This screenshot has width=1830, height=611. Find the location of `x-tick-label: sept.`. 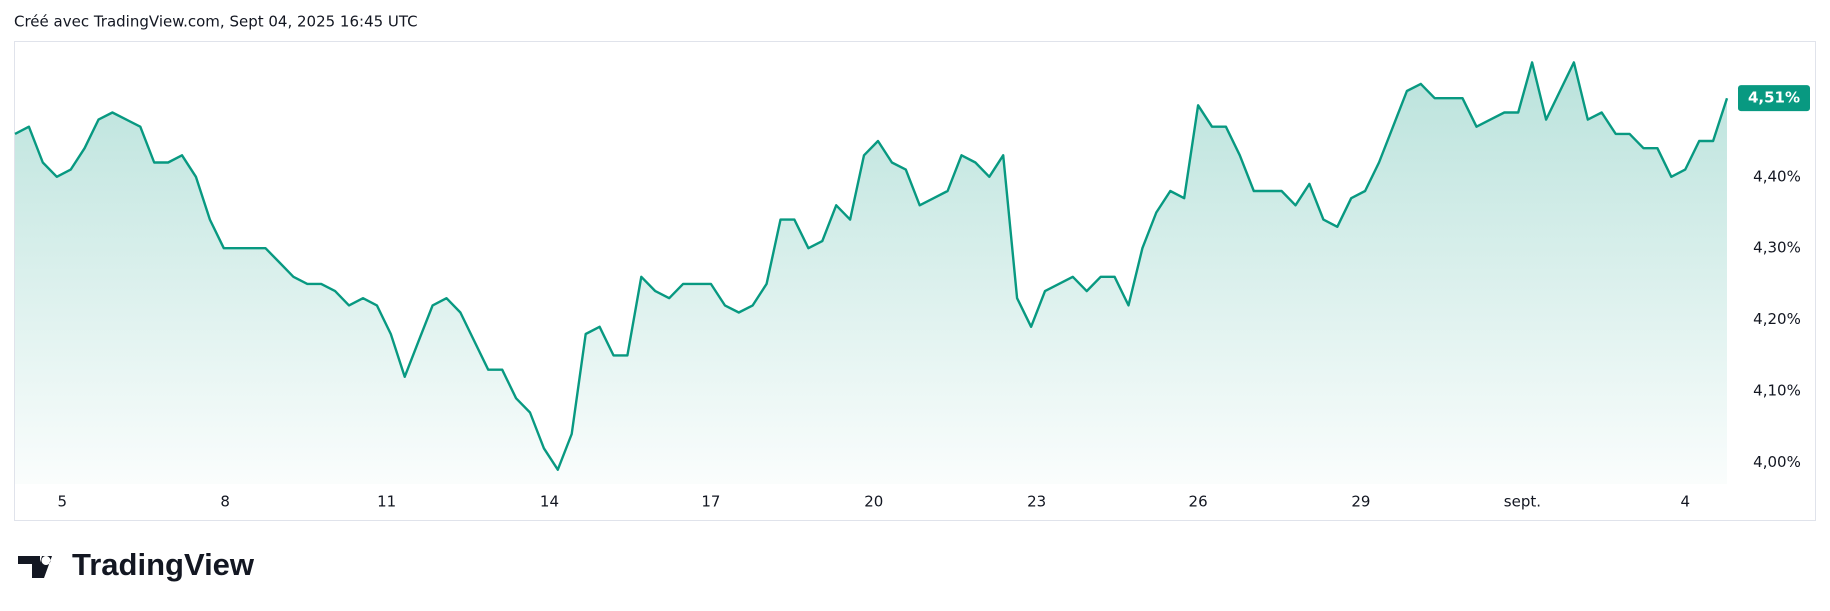

x-tick-label: sept. is located at coordinates (1522, 502).